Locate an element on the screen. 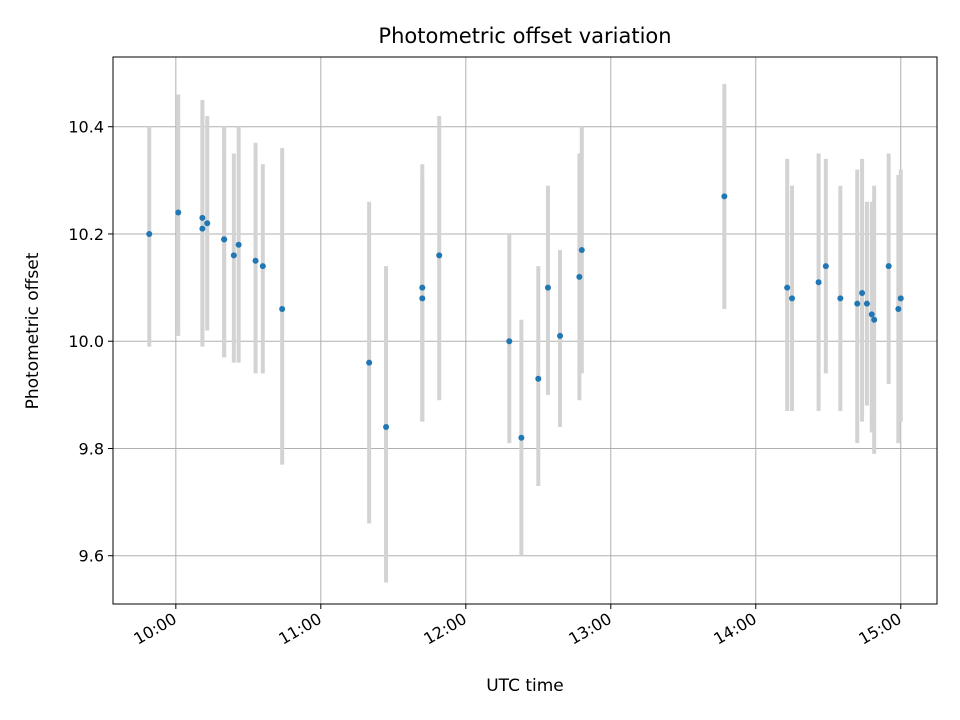 Image resolution: width=960 pixels, height=720 pixels. y-tick-label: 9.8 is located at coordinates (91, 448).